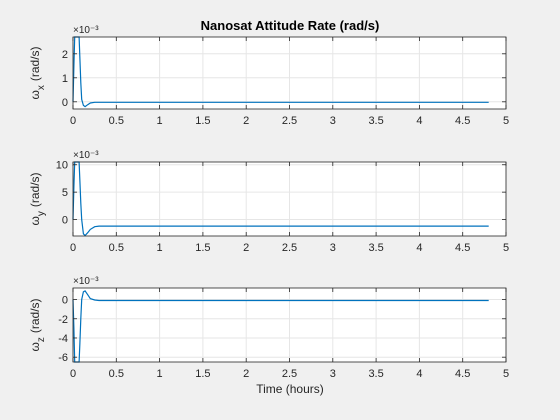 Image resolution: width=560 pixels, height=420 pixels. What do you see at coordinates (65, 55) in the screenshot?
I see `y-tick-label: 2` at bounding box center [65, 55].